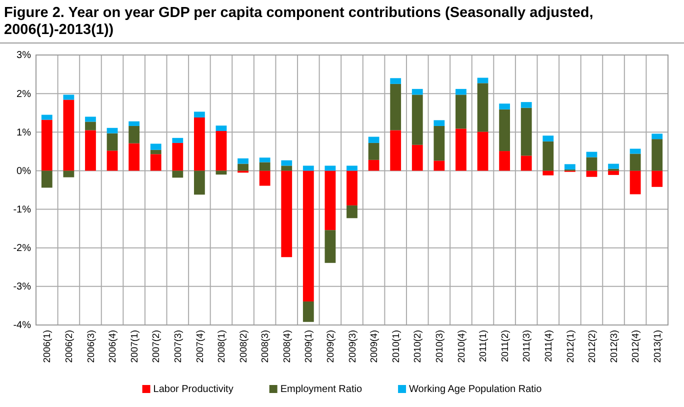  Describe the element at coordinates (200, 346) in the screenshot. I see `x-tick-label: 2007(4)` at that location.